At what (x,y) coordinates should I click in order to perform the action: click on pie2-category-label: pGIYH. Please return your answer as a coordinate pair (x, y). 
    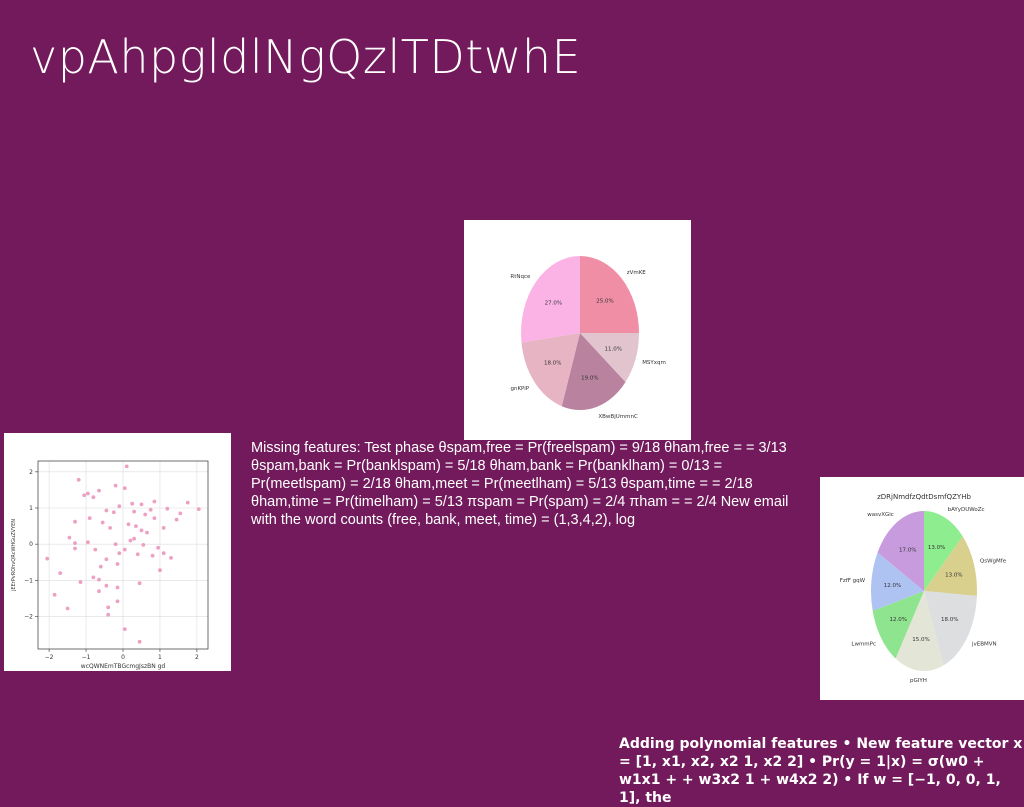
    Looking at the image, I should click on (918, 681).